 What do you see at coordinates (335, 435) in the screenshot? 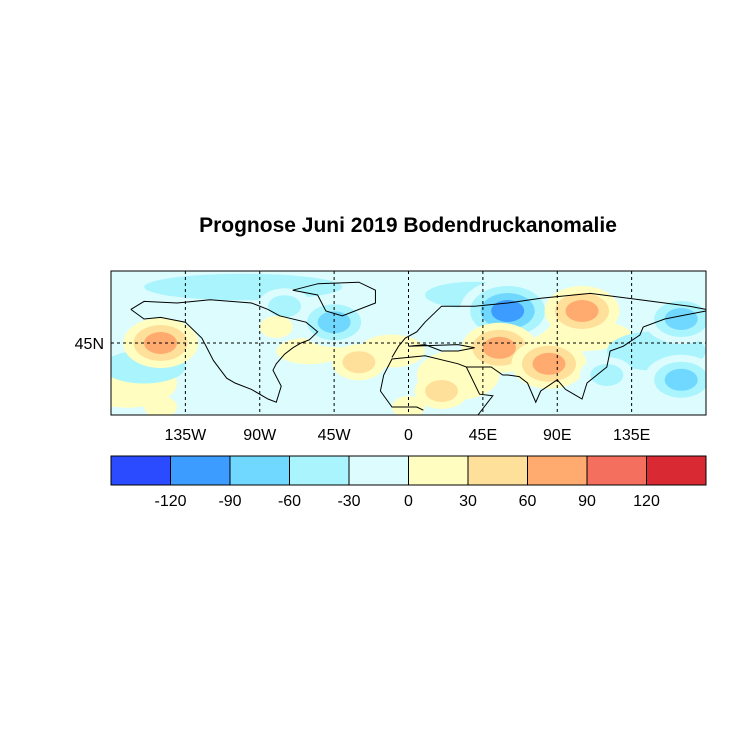
I see `x-tick-label: 45W` at bounding box center [335, 435].